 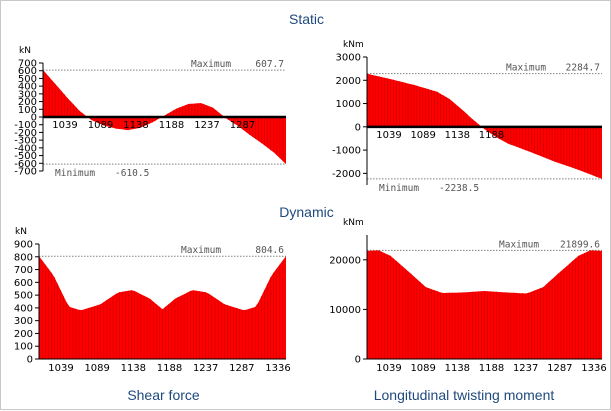 I want to click on y-tick-label: -600, so click(x=25, y=164).